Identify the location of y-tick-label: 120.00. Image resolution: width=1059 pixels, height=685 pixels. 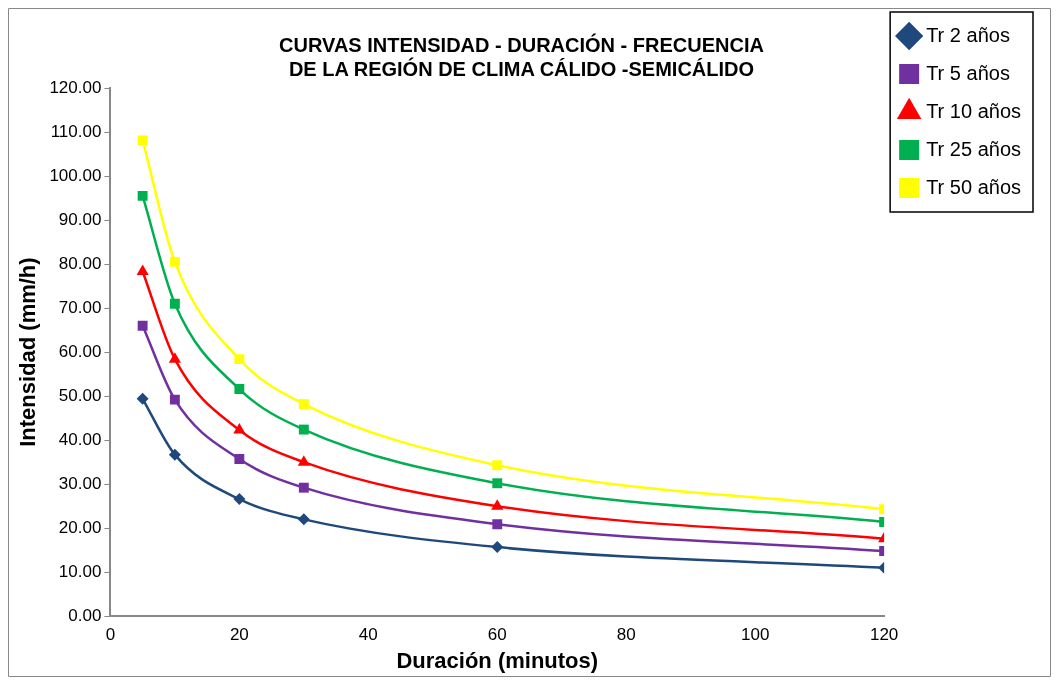
(75, 87).